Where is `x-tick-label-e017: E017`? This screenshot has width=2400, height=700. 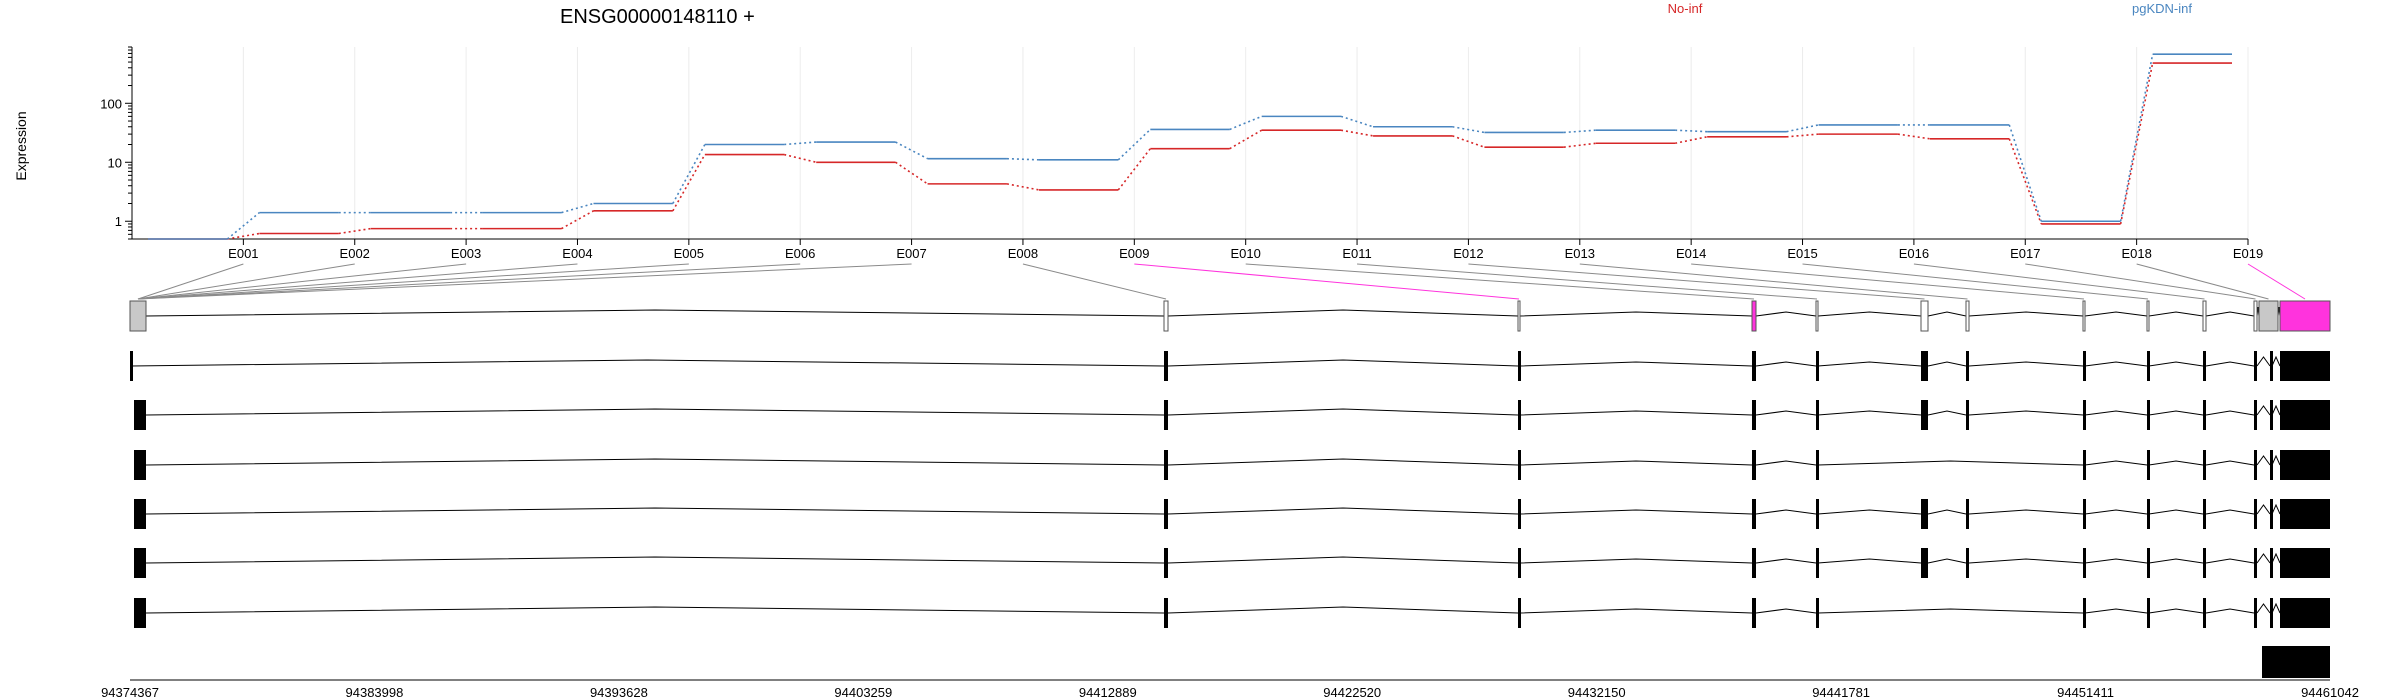
x-tick-label-e017: E017 is located at coordinates (2025, 253).